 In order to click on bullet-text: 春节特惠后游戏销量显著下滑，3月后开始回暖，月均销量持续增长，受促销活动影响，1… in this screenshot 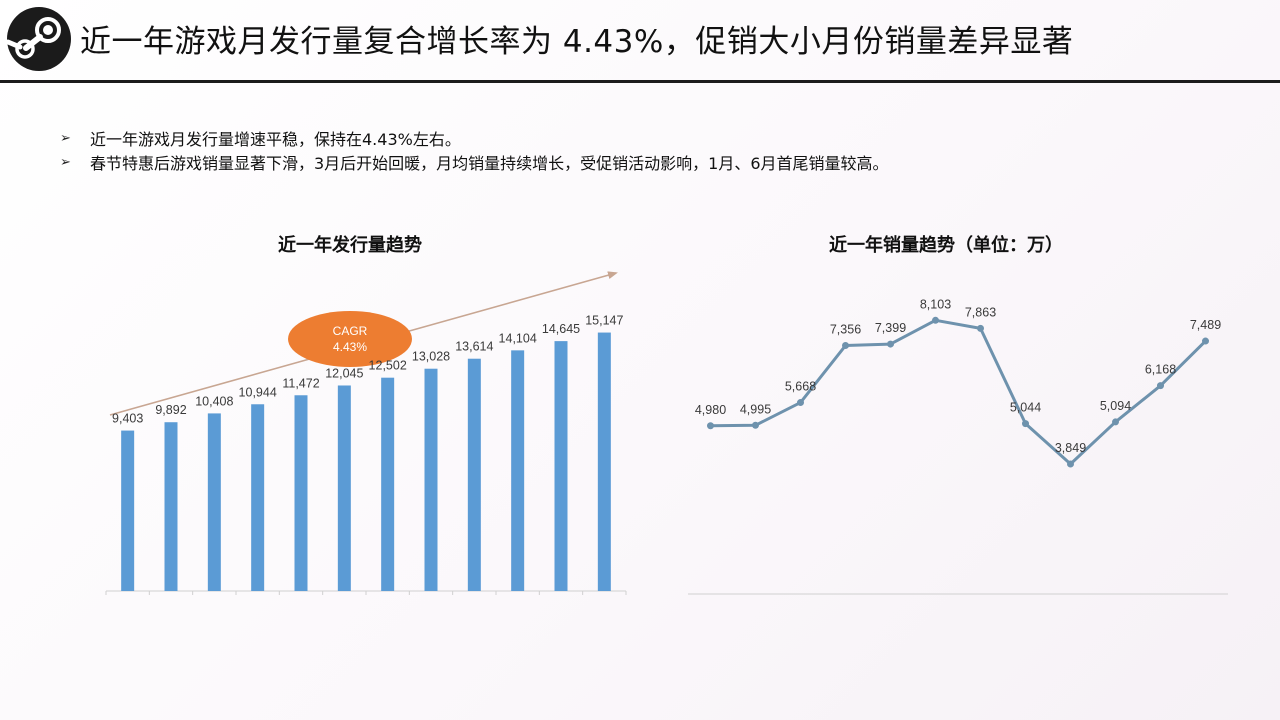, I will do `click(489, 163)`.